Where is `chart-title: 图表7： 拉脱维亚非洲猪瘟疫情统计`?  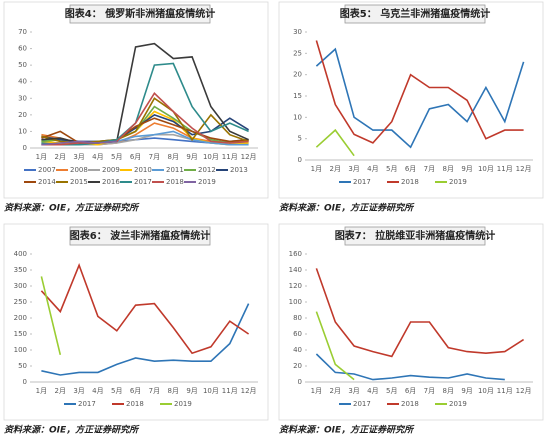
chart-title: 图表7： 拉脱维亚非洲猪瘟疫情统计 is located at coordinates (415, 235).